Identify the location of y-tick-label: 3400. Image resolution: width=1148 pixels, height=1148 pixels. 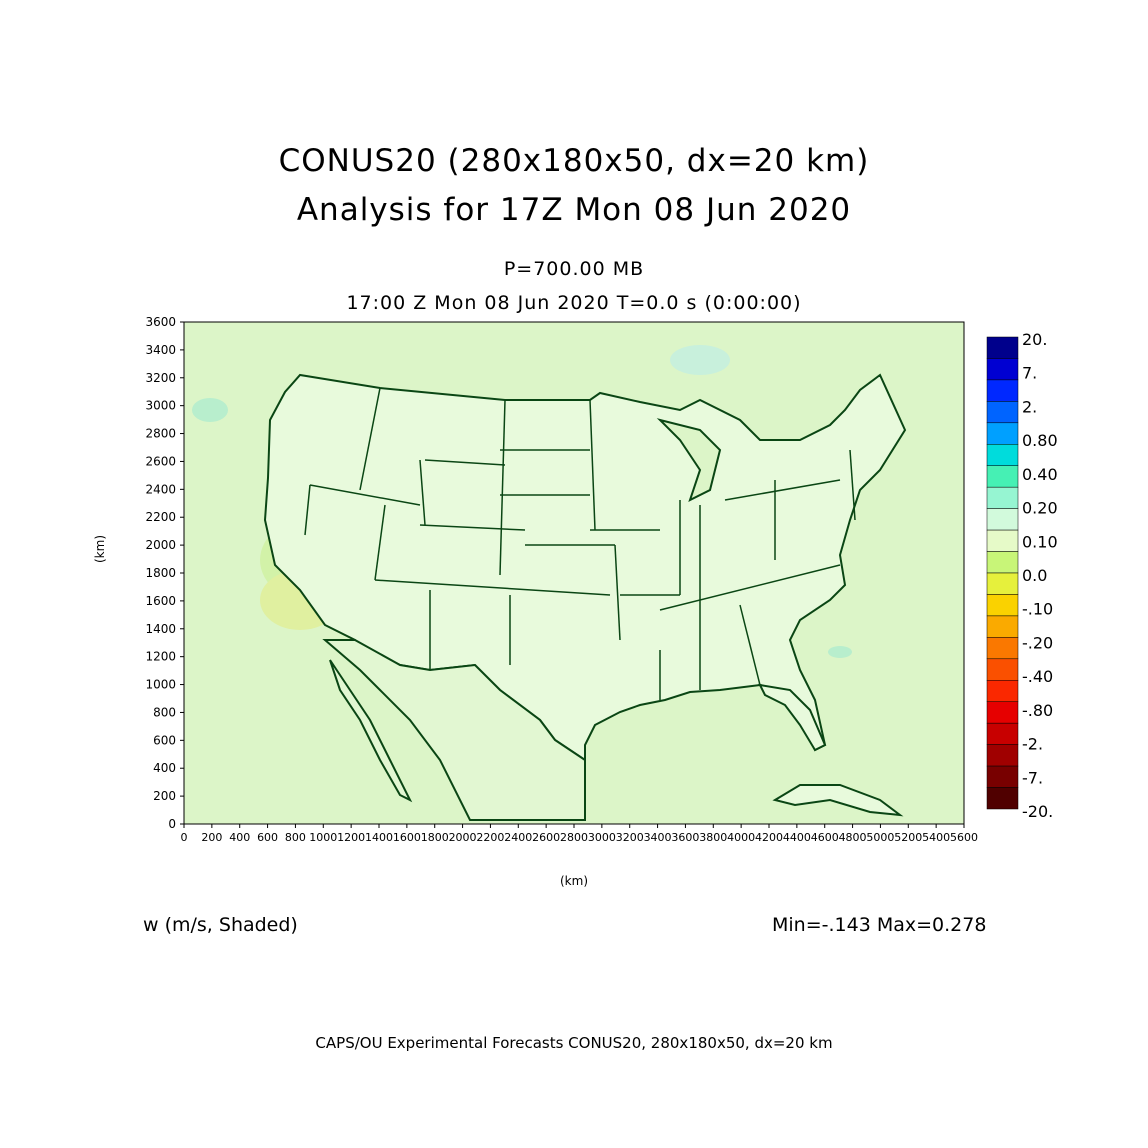
(160, 350).